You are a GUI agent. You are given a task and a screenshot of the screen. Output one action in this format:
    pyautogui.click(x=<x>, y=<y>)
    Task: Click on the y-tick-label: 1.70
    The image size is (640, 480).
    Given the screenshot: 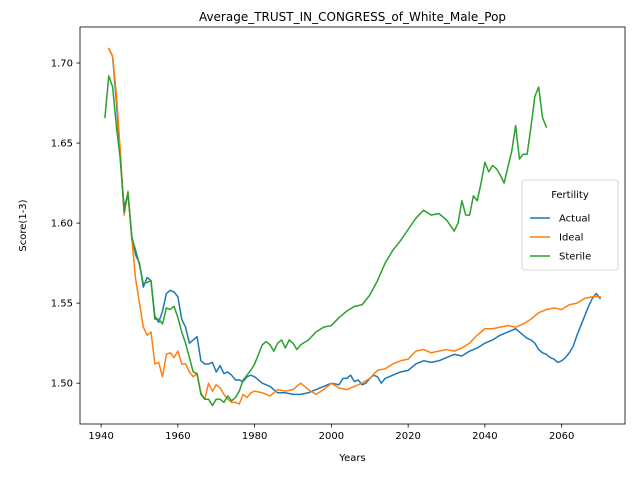 What is the action you would take?
    pyautogui.click(x=62, y=64)
    